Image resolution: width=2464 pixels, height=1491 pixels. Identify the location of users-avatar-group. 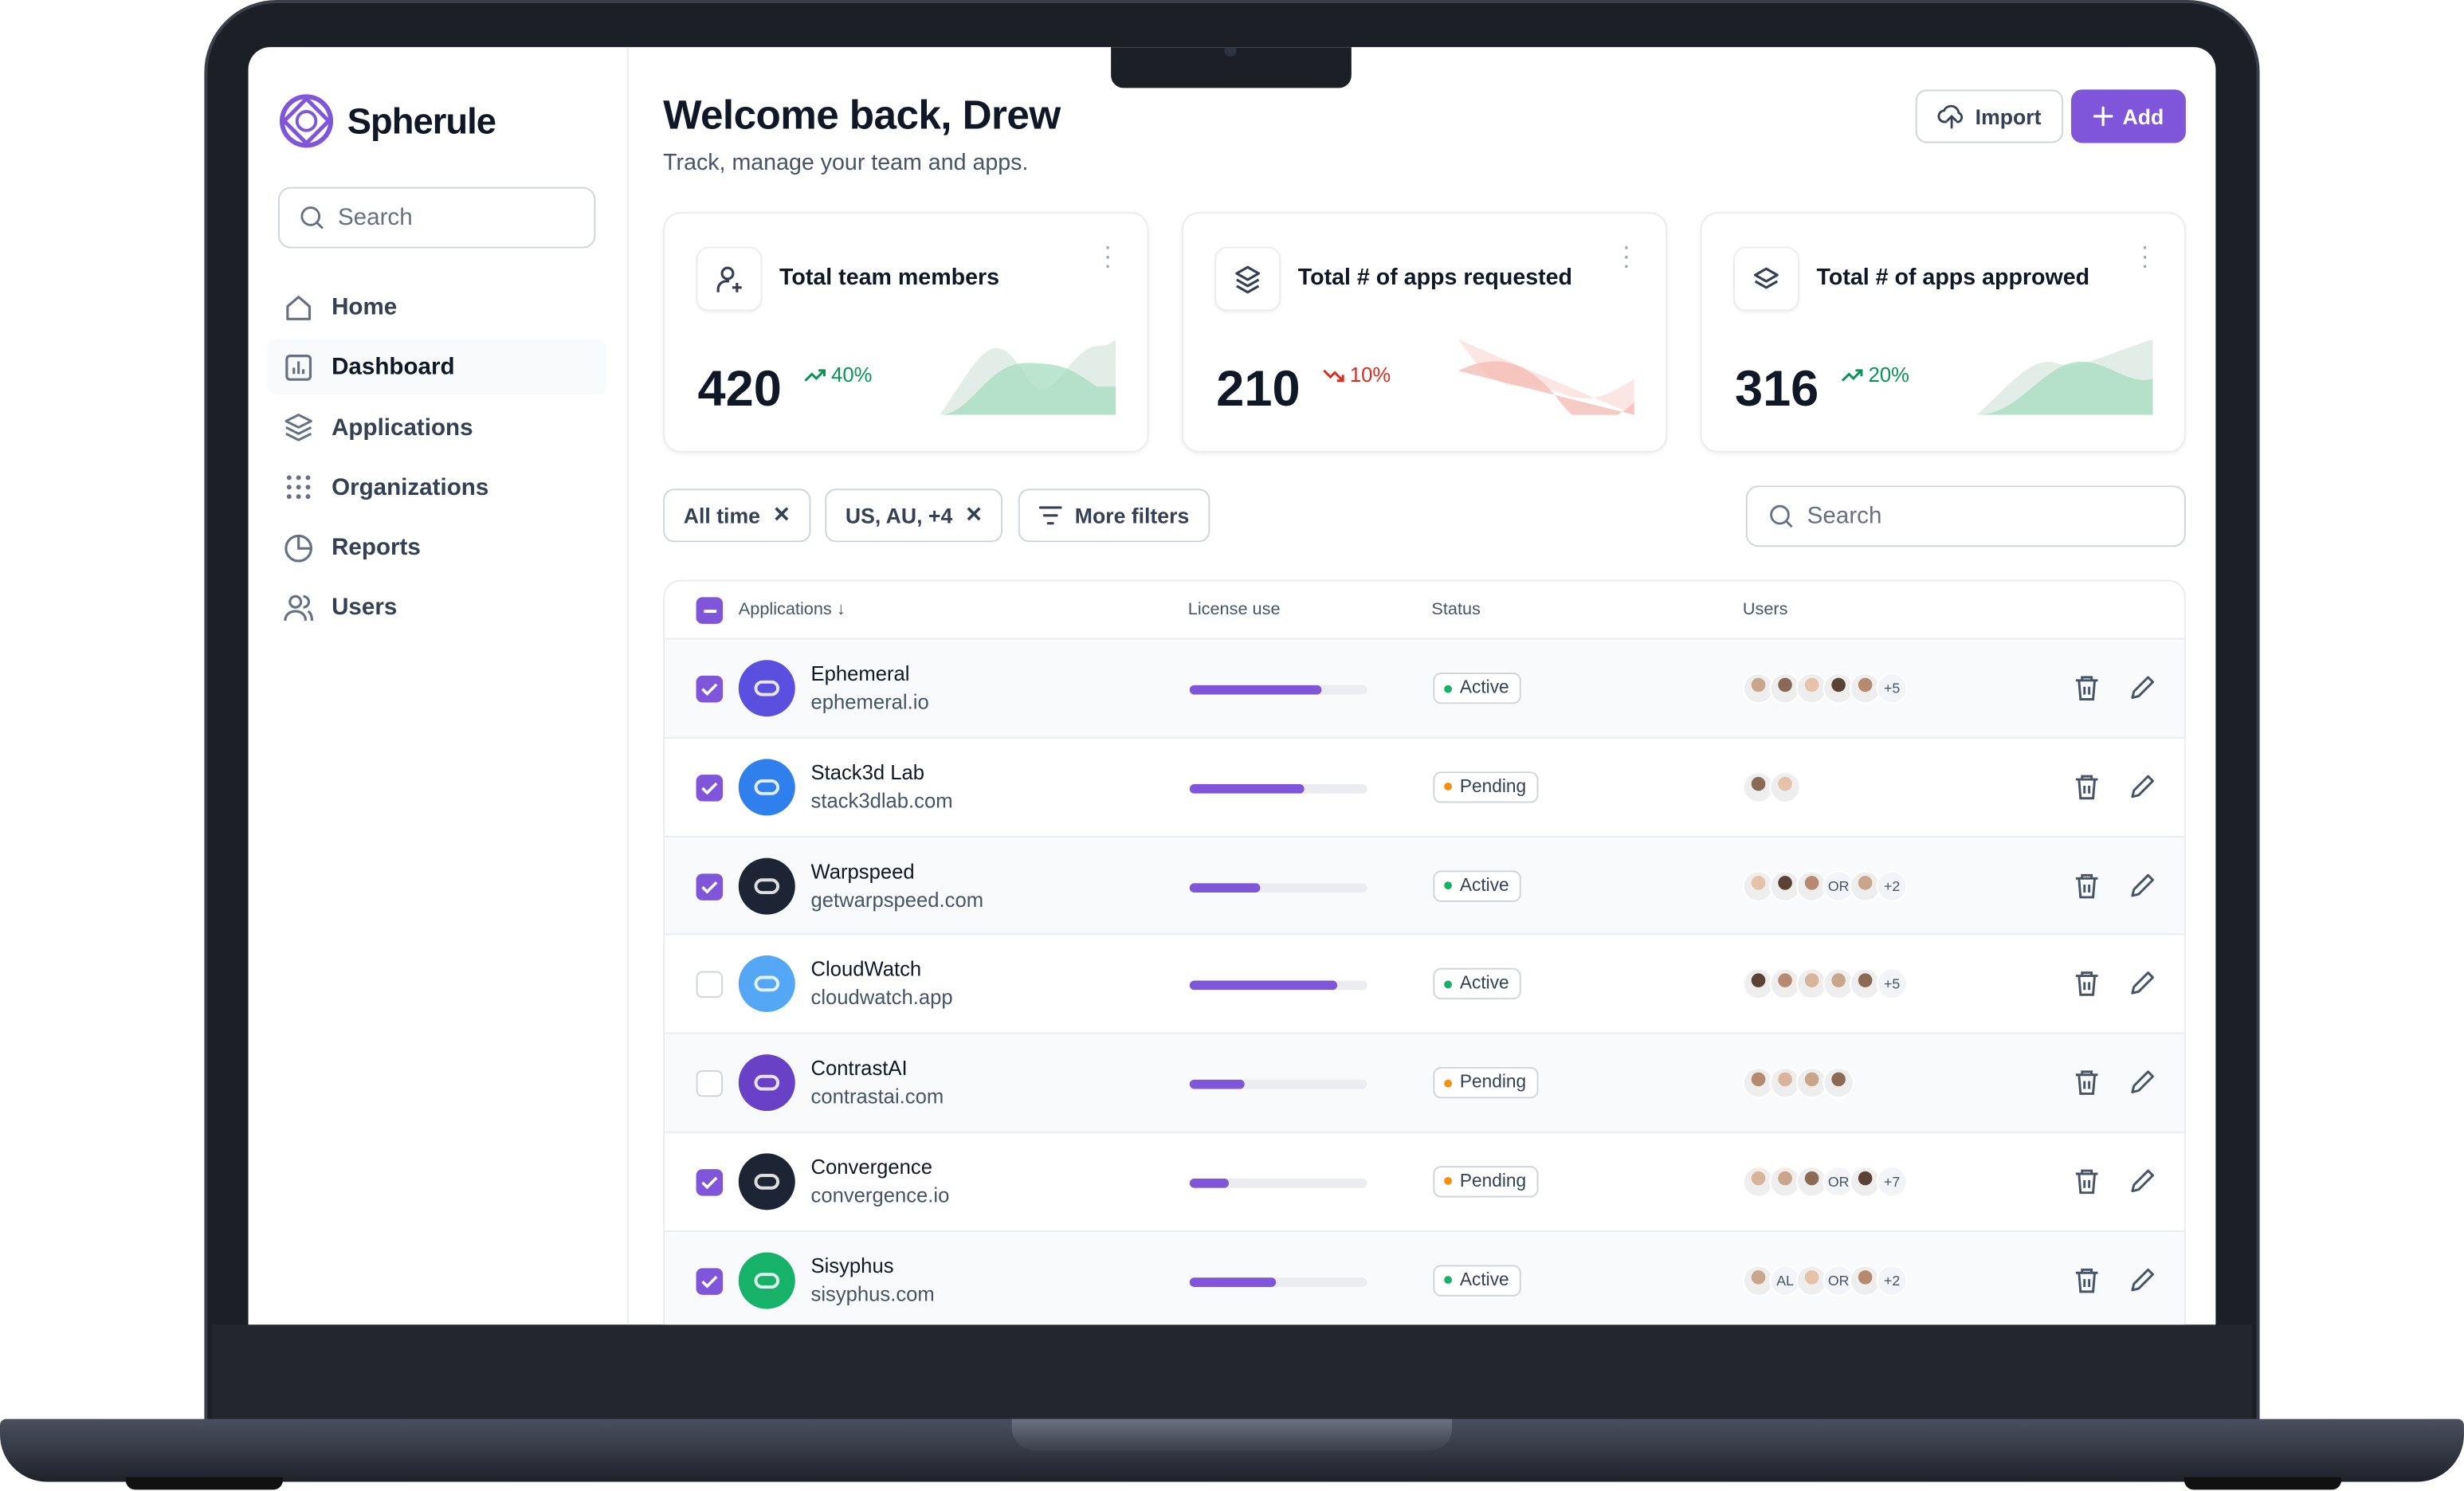
(1771, 787).